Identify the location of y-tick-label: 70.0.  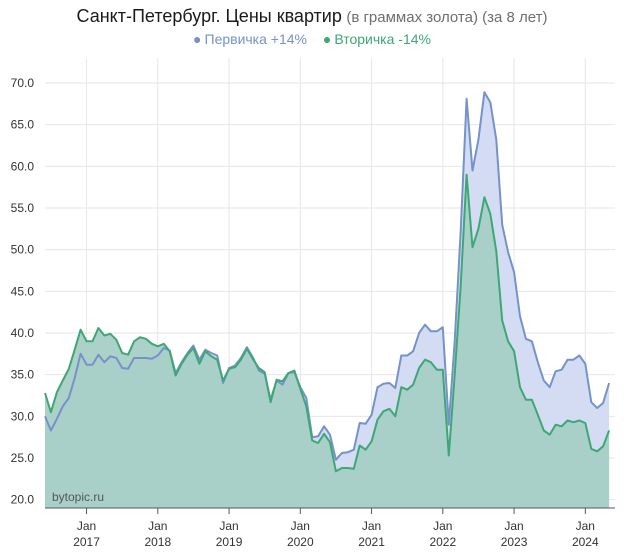
(23, 83).